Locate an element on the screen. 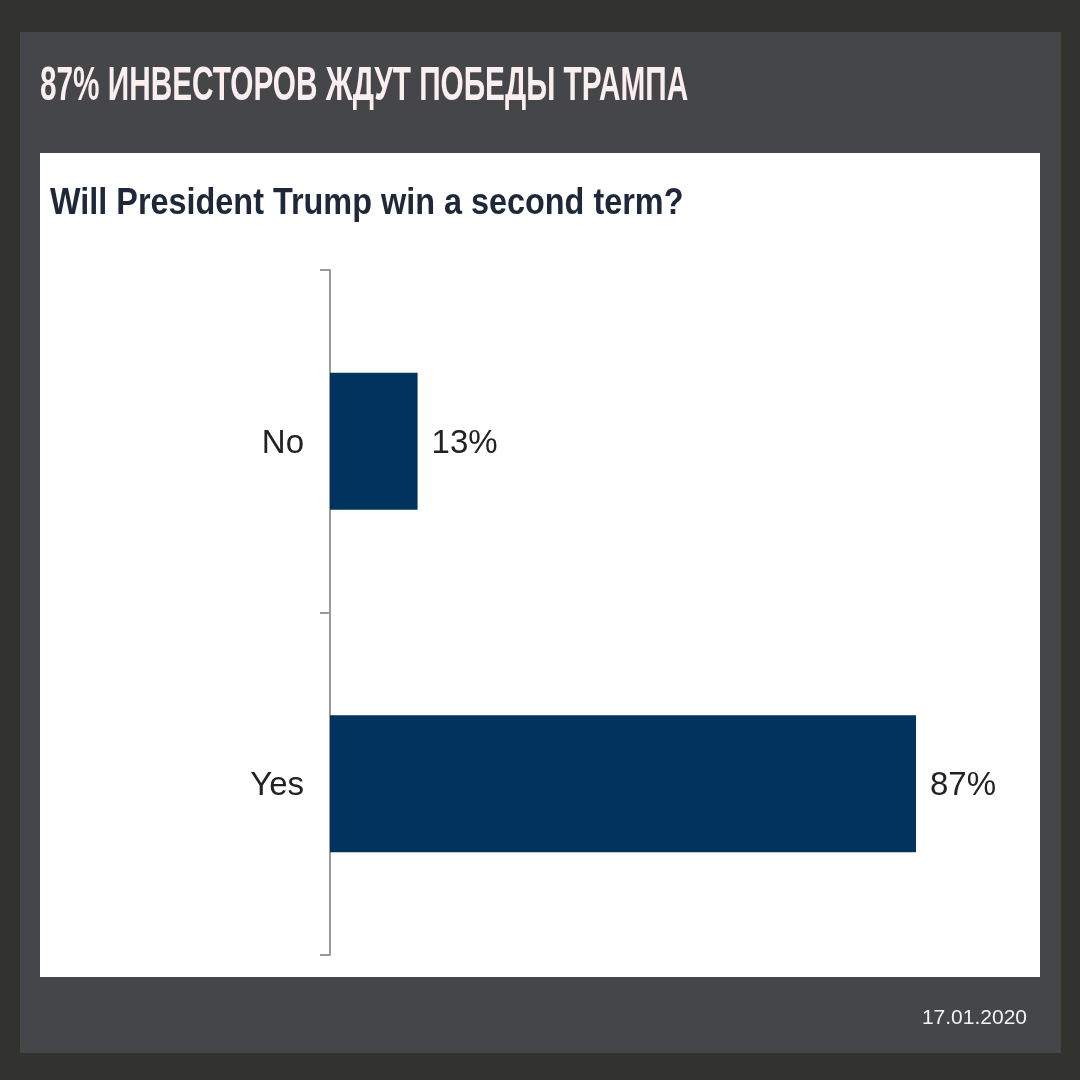 The image size is (1080, 1080). data-label: 87% is located at coordinates (963, 784).